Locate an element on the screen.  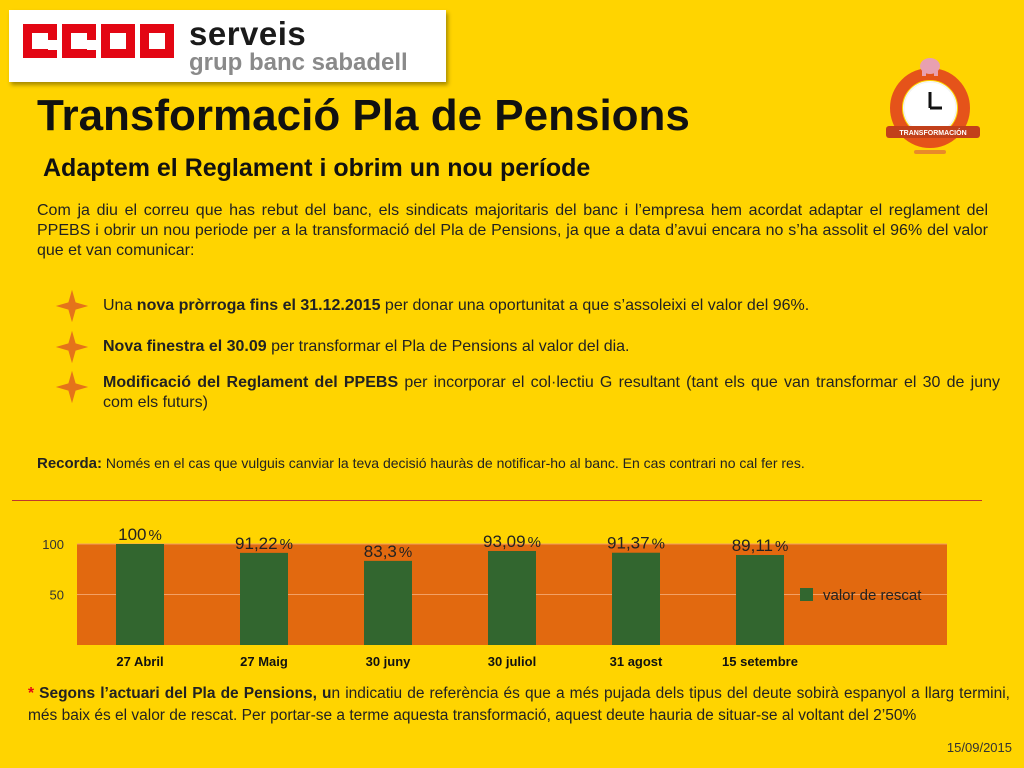
ccoo-logo-mark is located at coordinates (98, 41).